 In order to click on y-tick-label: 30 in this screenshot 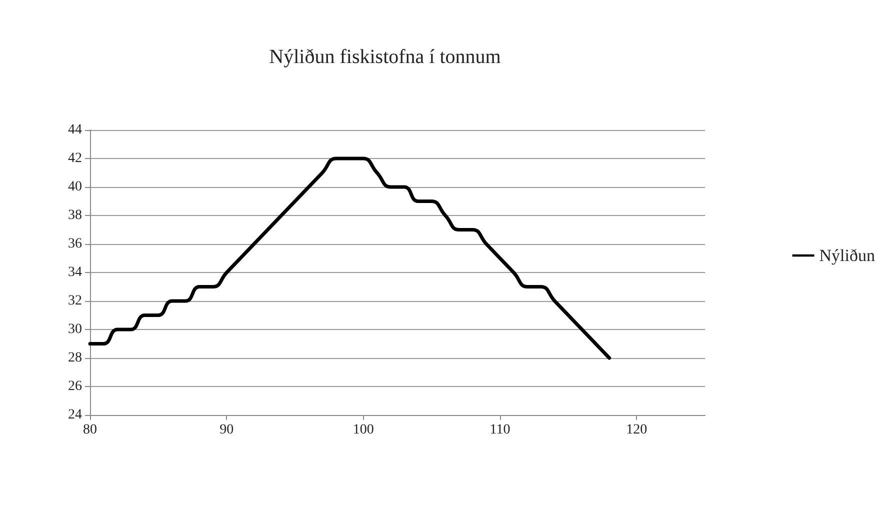, I will do `click(75, 329)`.